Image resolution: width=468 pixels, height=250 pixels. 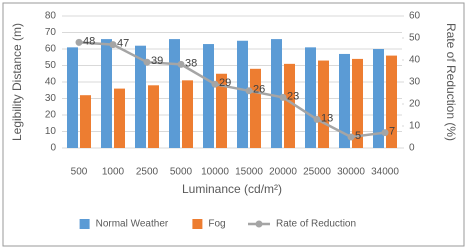 I want to click on y-tick-label: 0, so click(x=53, y=148).